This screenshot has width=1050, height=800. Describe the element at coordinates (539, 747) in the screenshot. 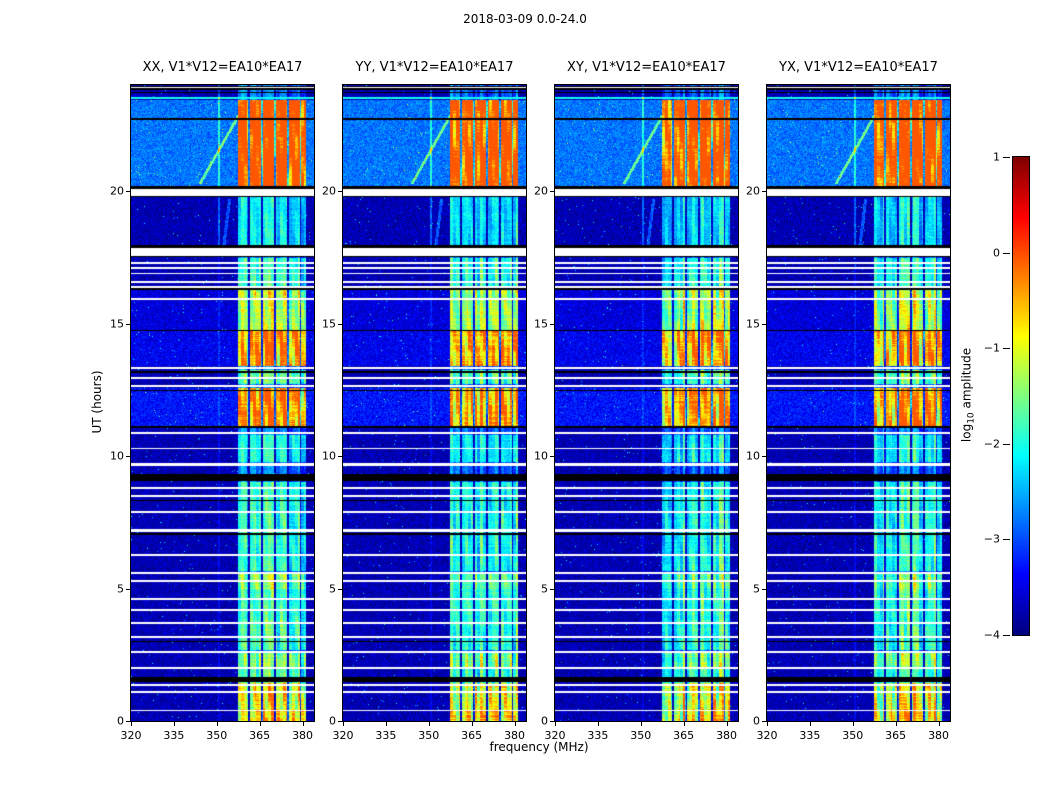

I see `x-axis-label: frequency (MHz)` at that location.